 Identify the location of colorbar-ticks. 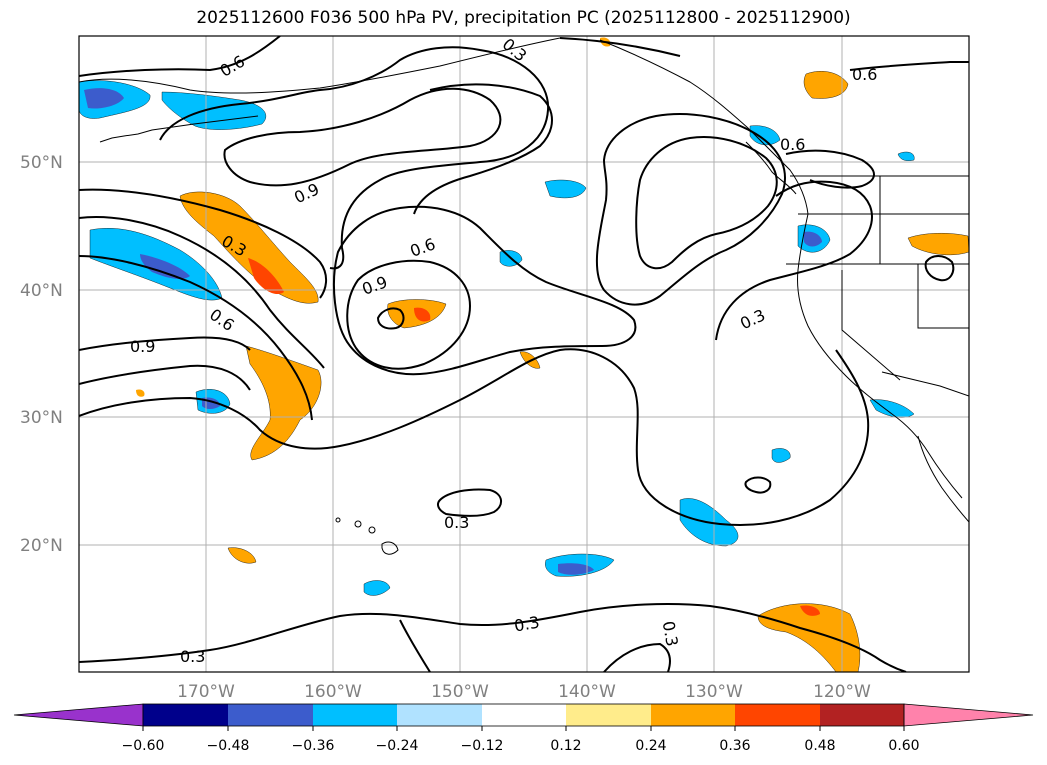
(523, 728).